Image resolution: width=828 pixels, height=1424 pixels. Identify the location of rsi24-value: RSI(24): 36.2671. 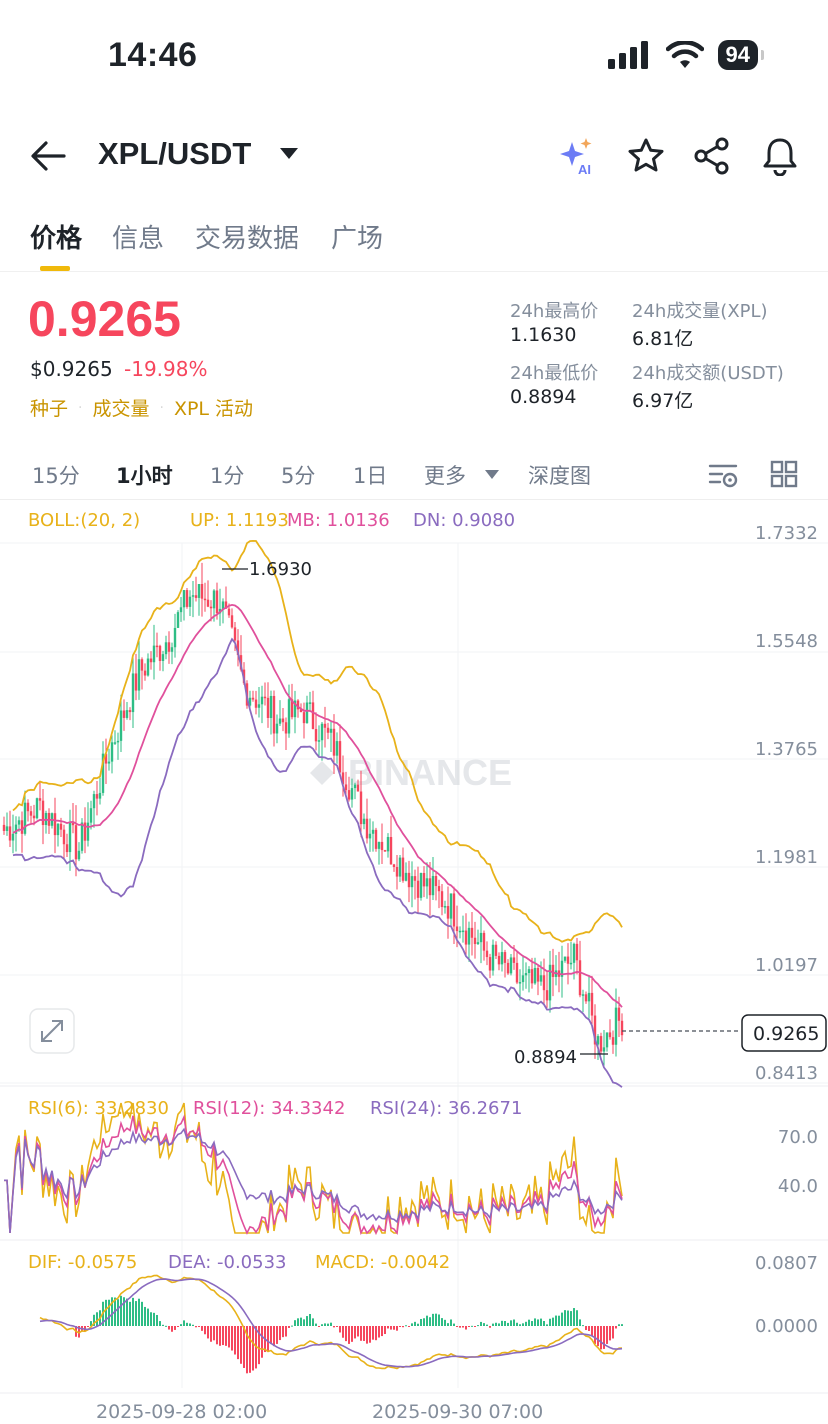
(446, 1108).